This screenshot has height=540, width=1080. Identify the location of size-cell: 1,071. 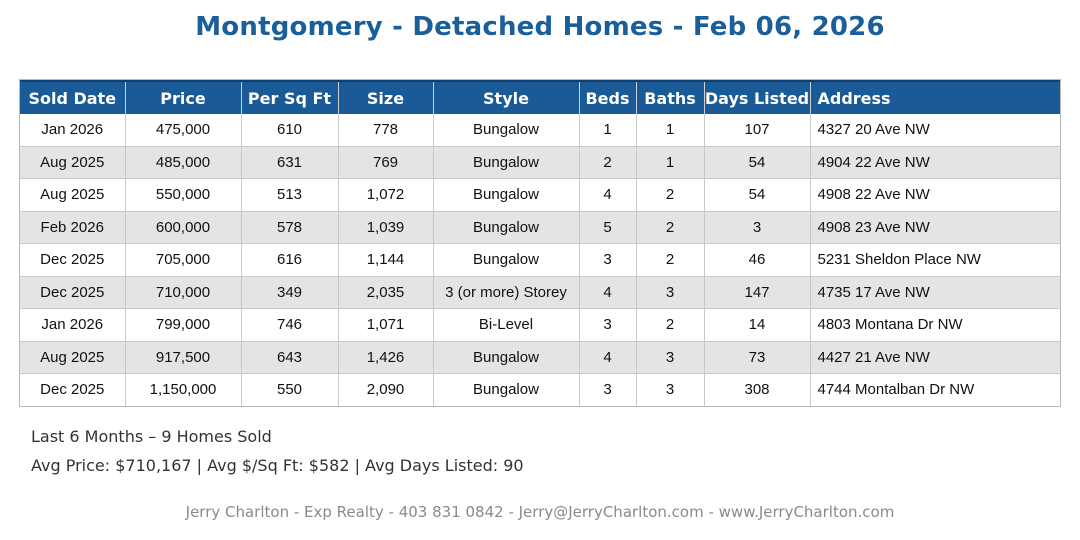
(386, 325).